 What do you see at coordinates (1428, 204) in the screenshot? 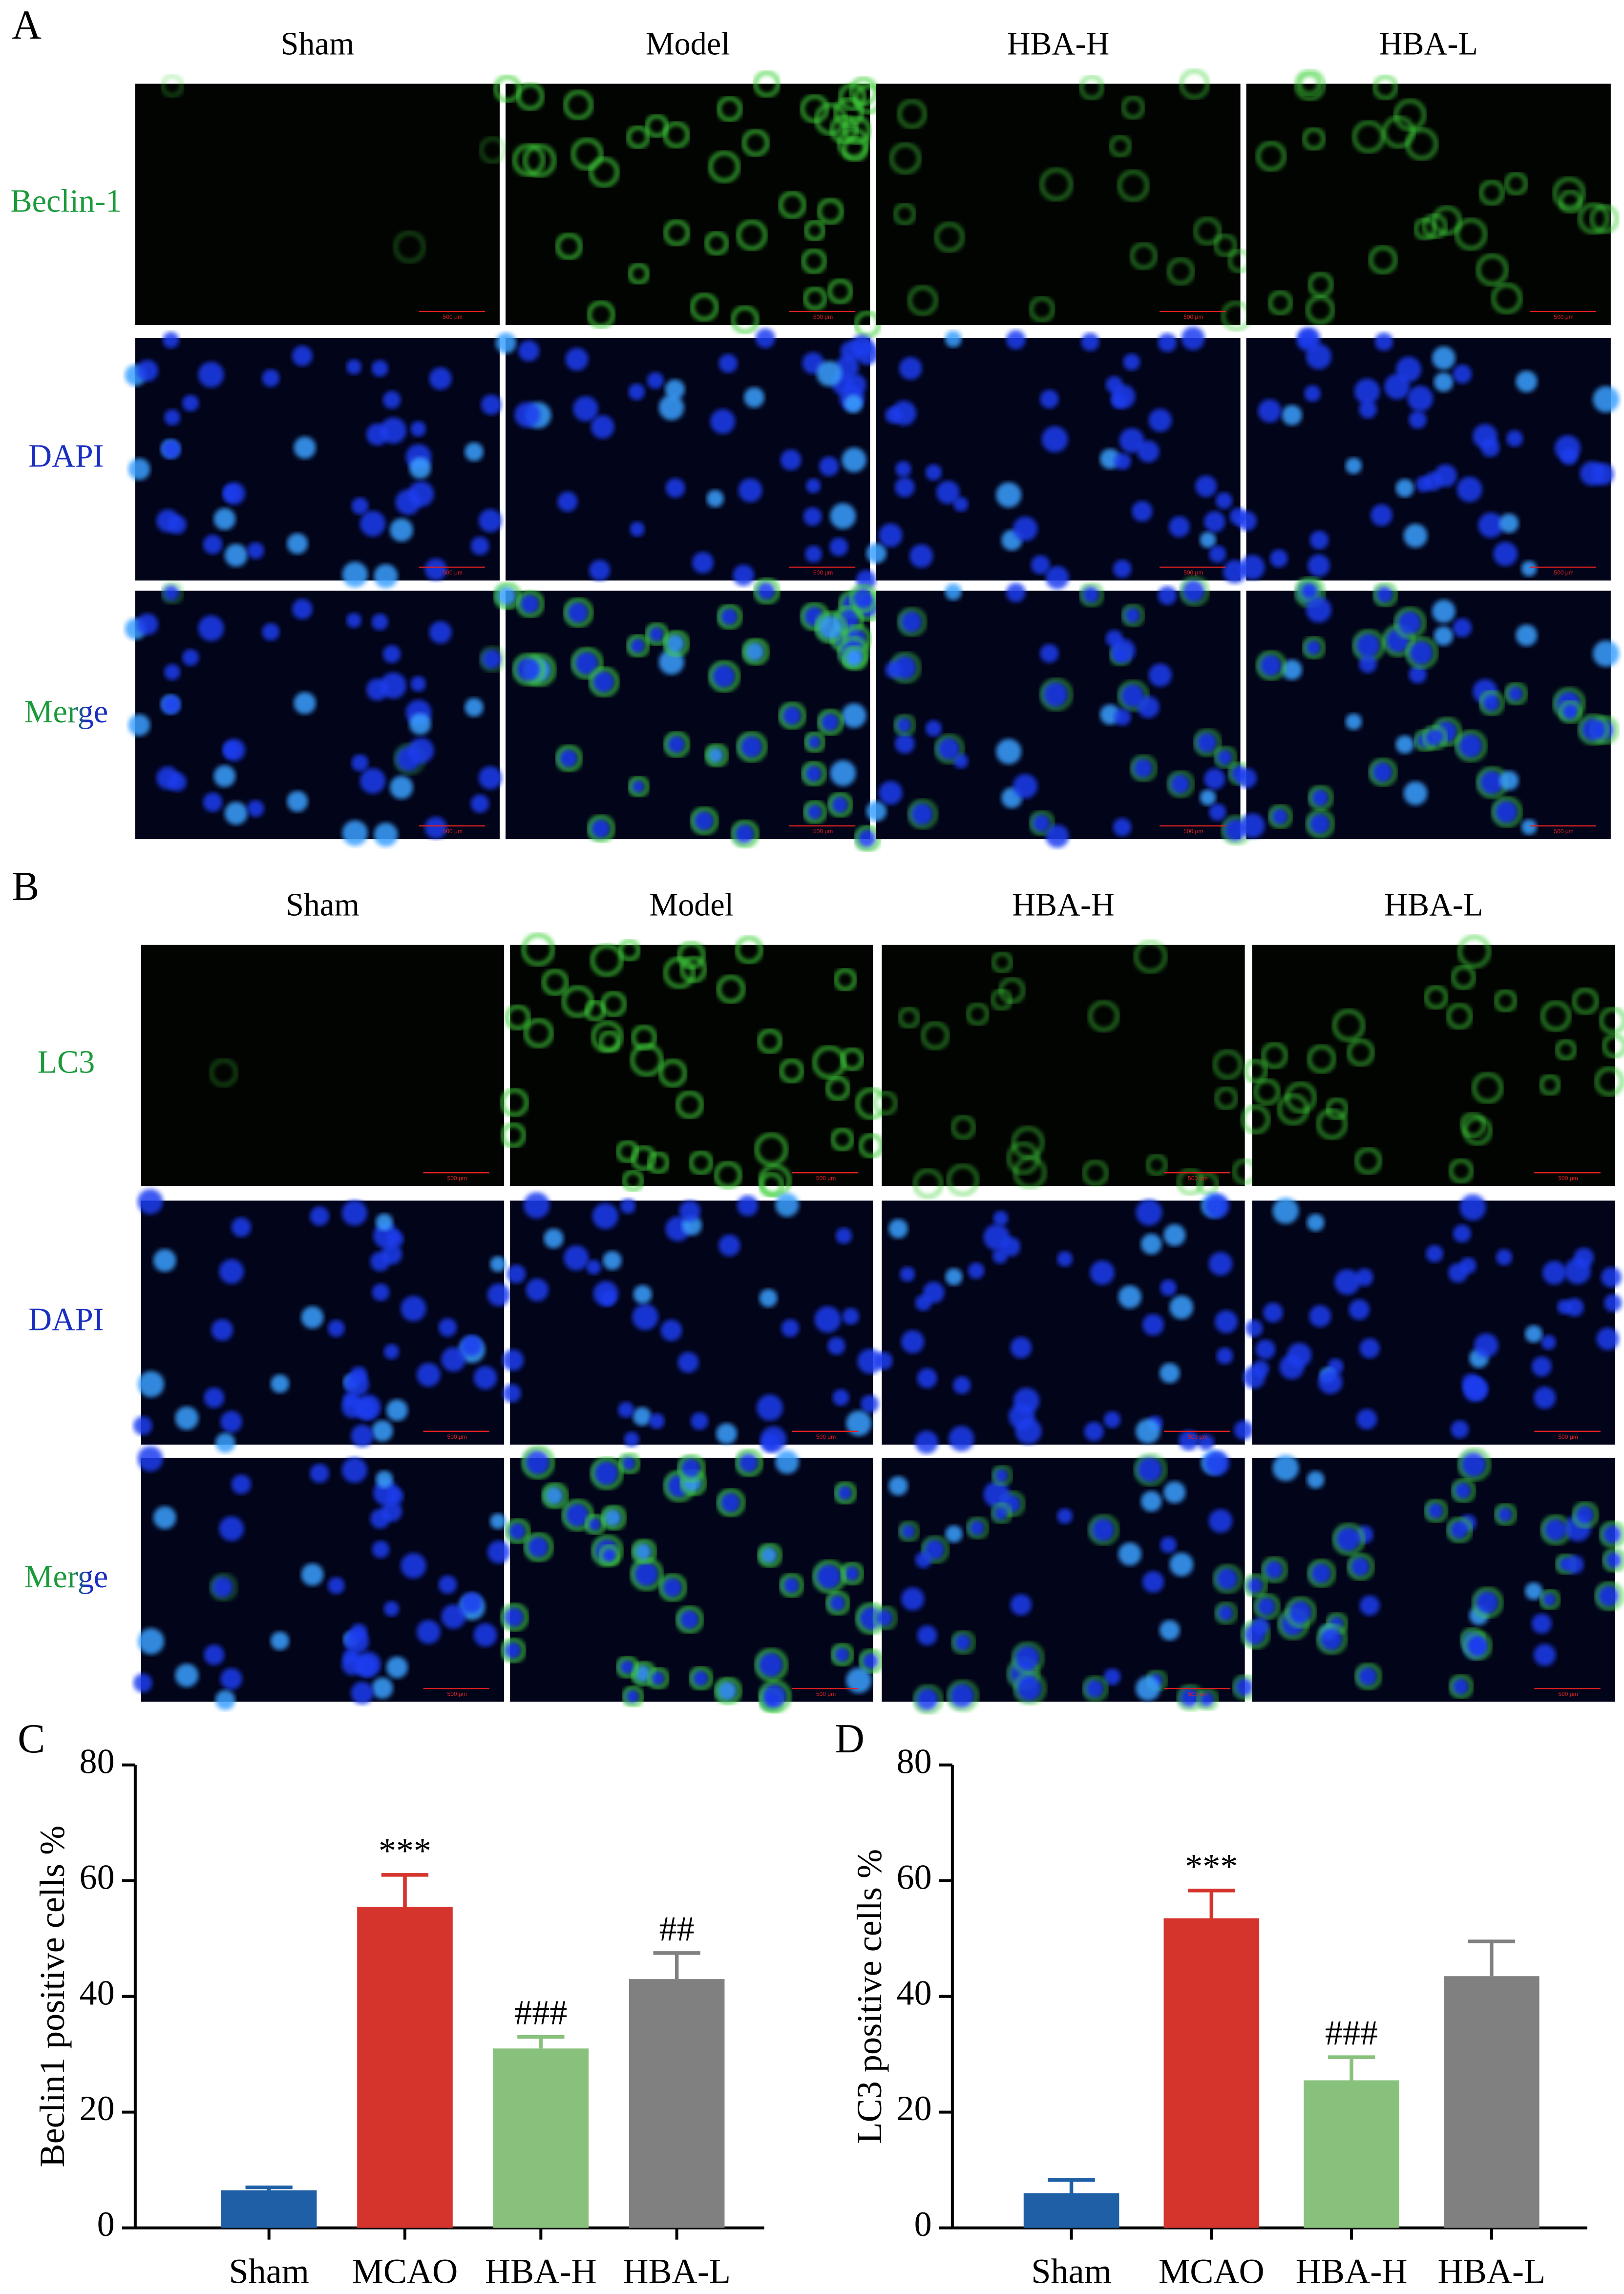
I see `micrograph-bg` at bounding box center [1428, 204].